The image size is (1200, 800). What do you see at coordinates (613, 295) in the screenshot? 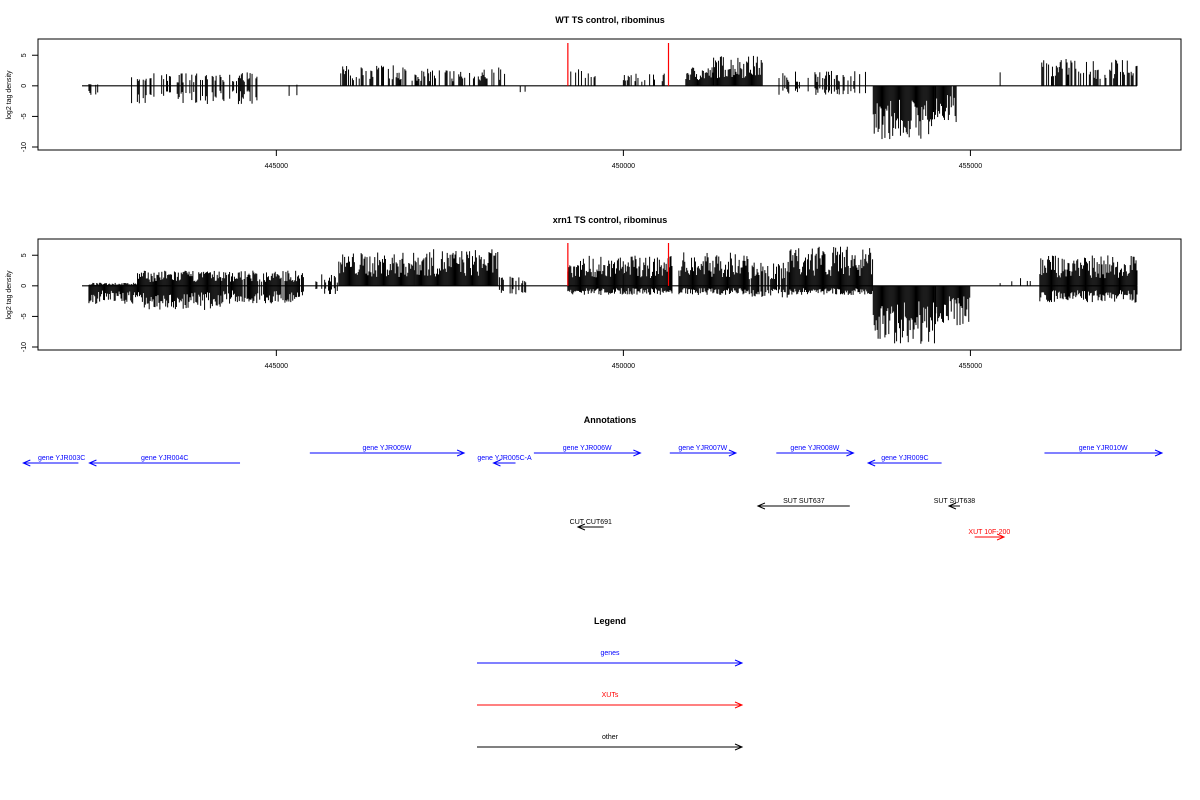
I see `xrn1-density-bars` at bounding box center [613, 295].